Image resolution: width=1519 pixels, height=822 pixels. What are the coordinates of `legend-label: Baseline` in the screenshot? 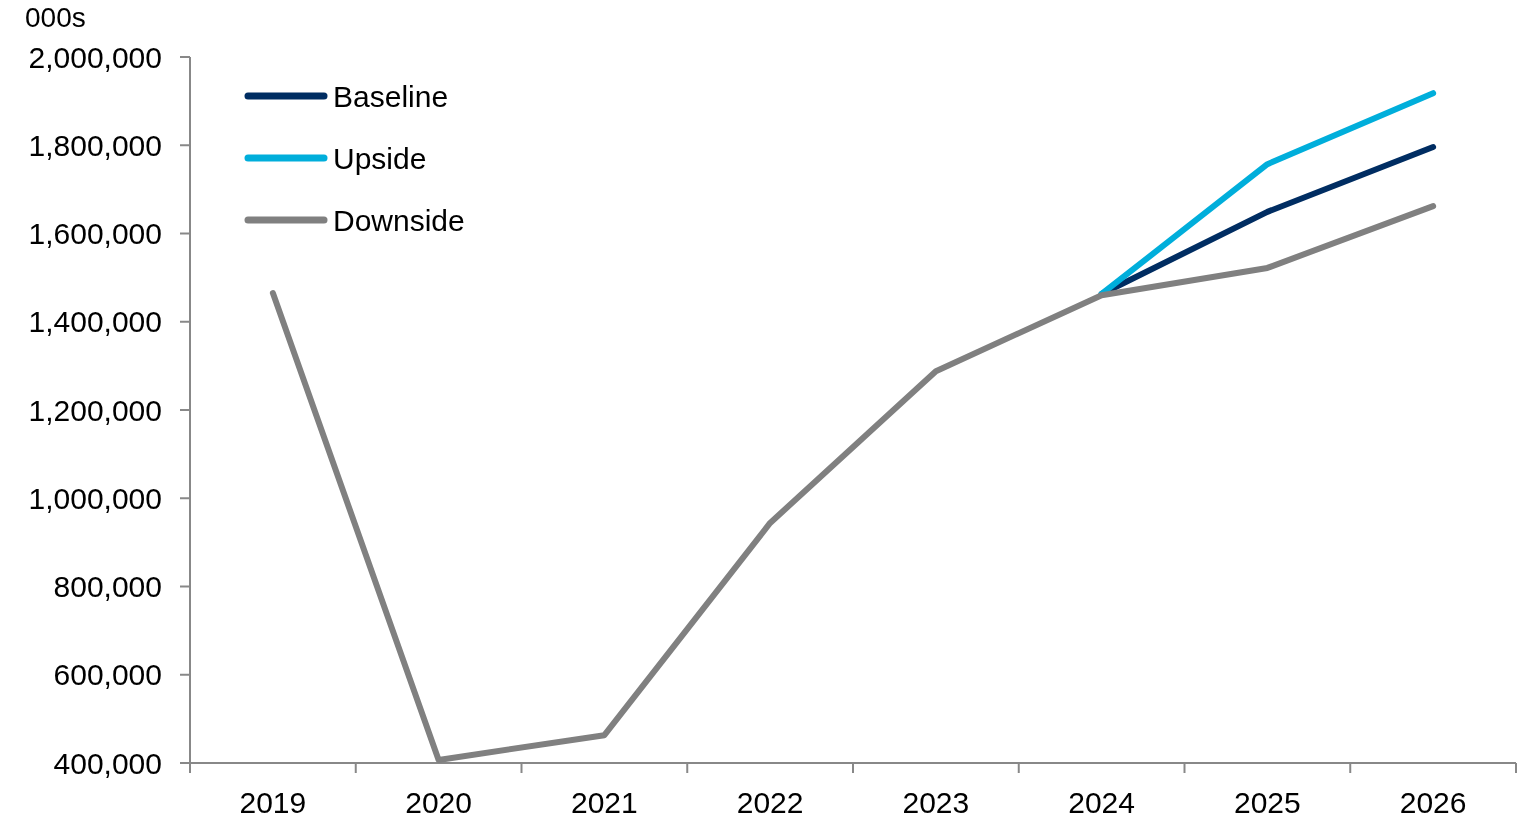 It's located at (391, 96).